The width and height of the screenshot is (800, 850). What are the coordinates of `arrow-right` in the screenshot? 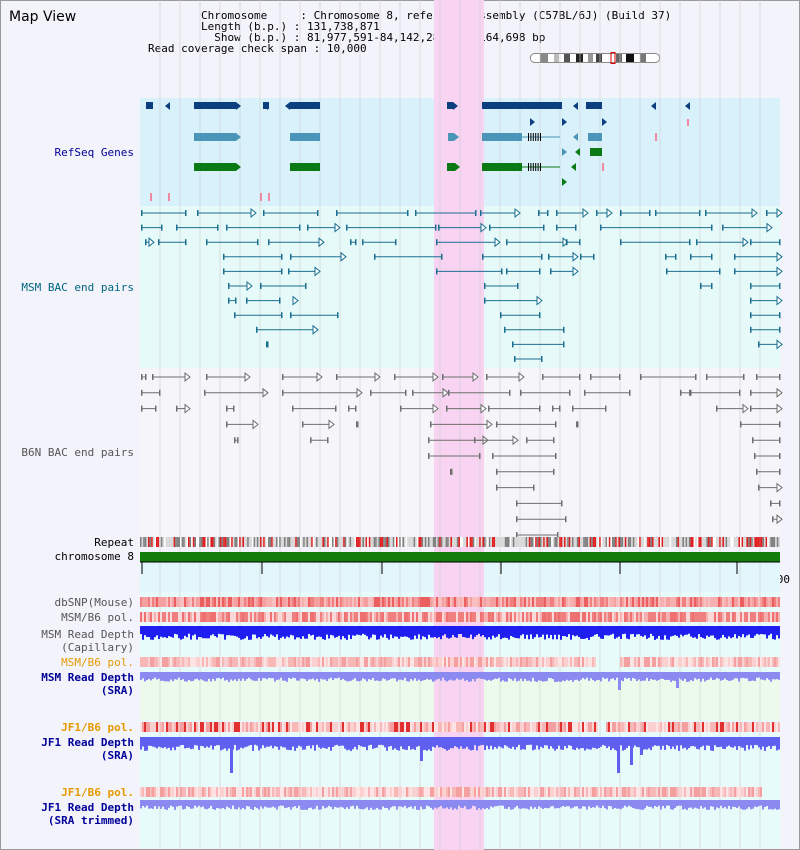 It's located at (532, 122).